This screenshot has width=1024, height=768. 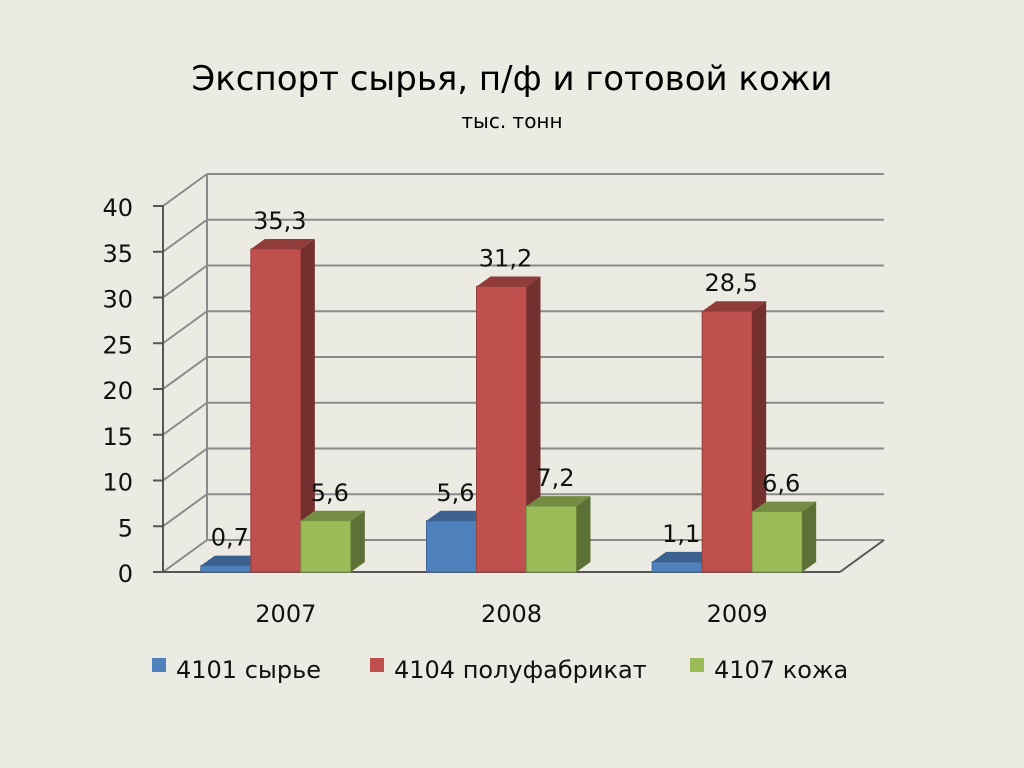 What do you see at coordinates (230, 538) in the screenshot?
I see `data-label: 0,7` at bounding box center [230, 538].